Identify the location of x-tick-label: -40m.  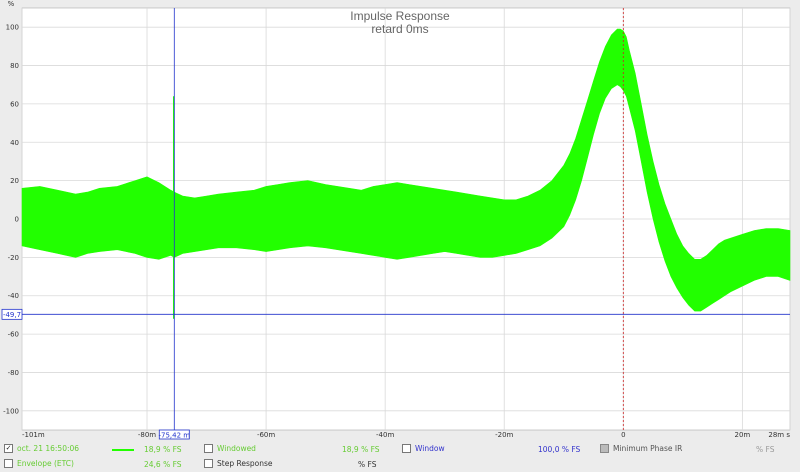
(385, 435).